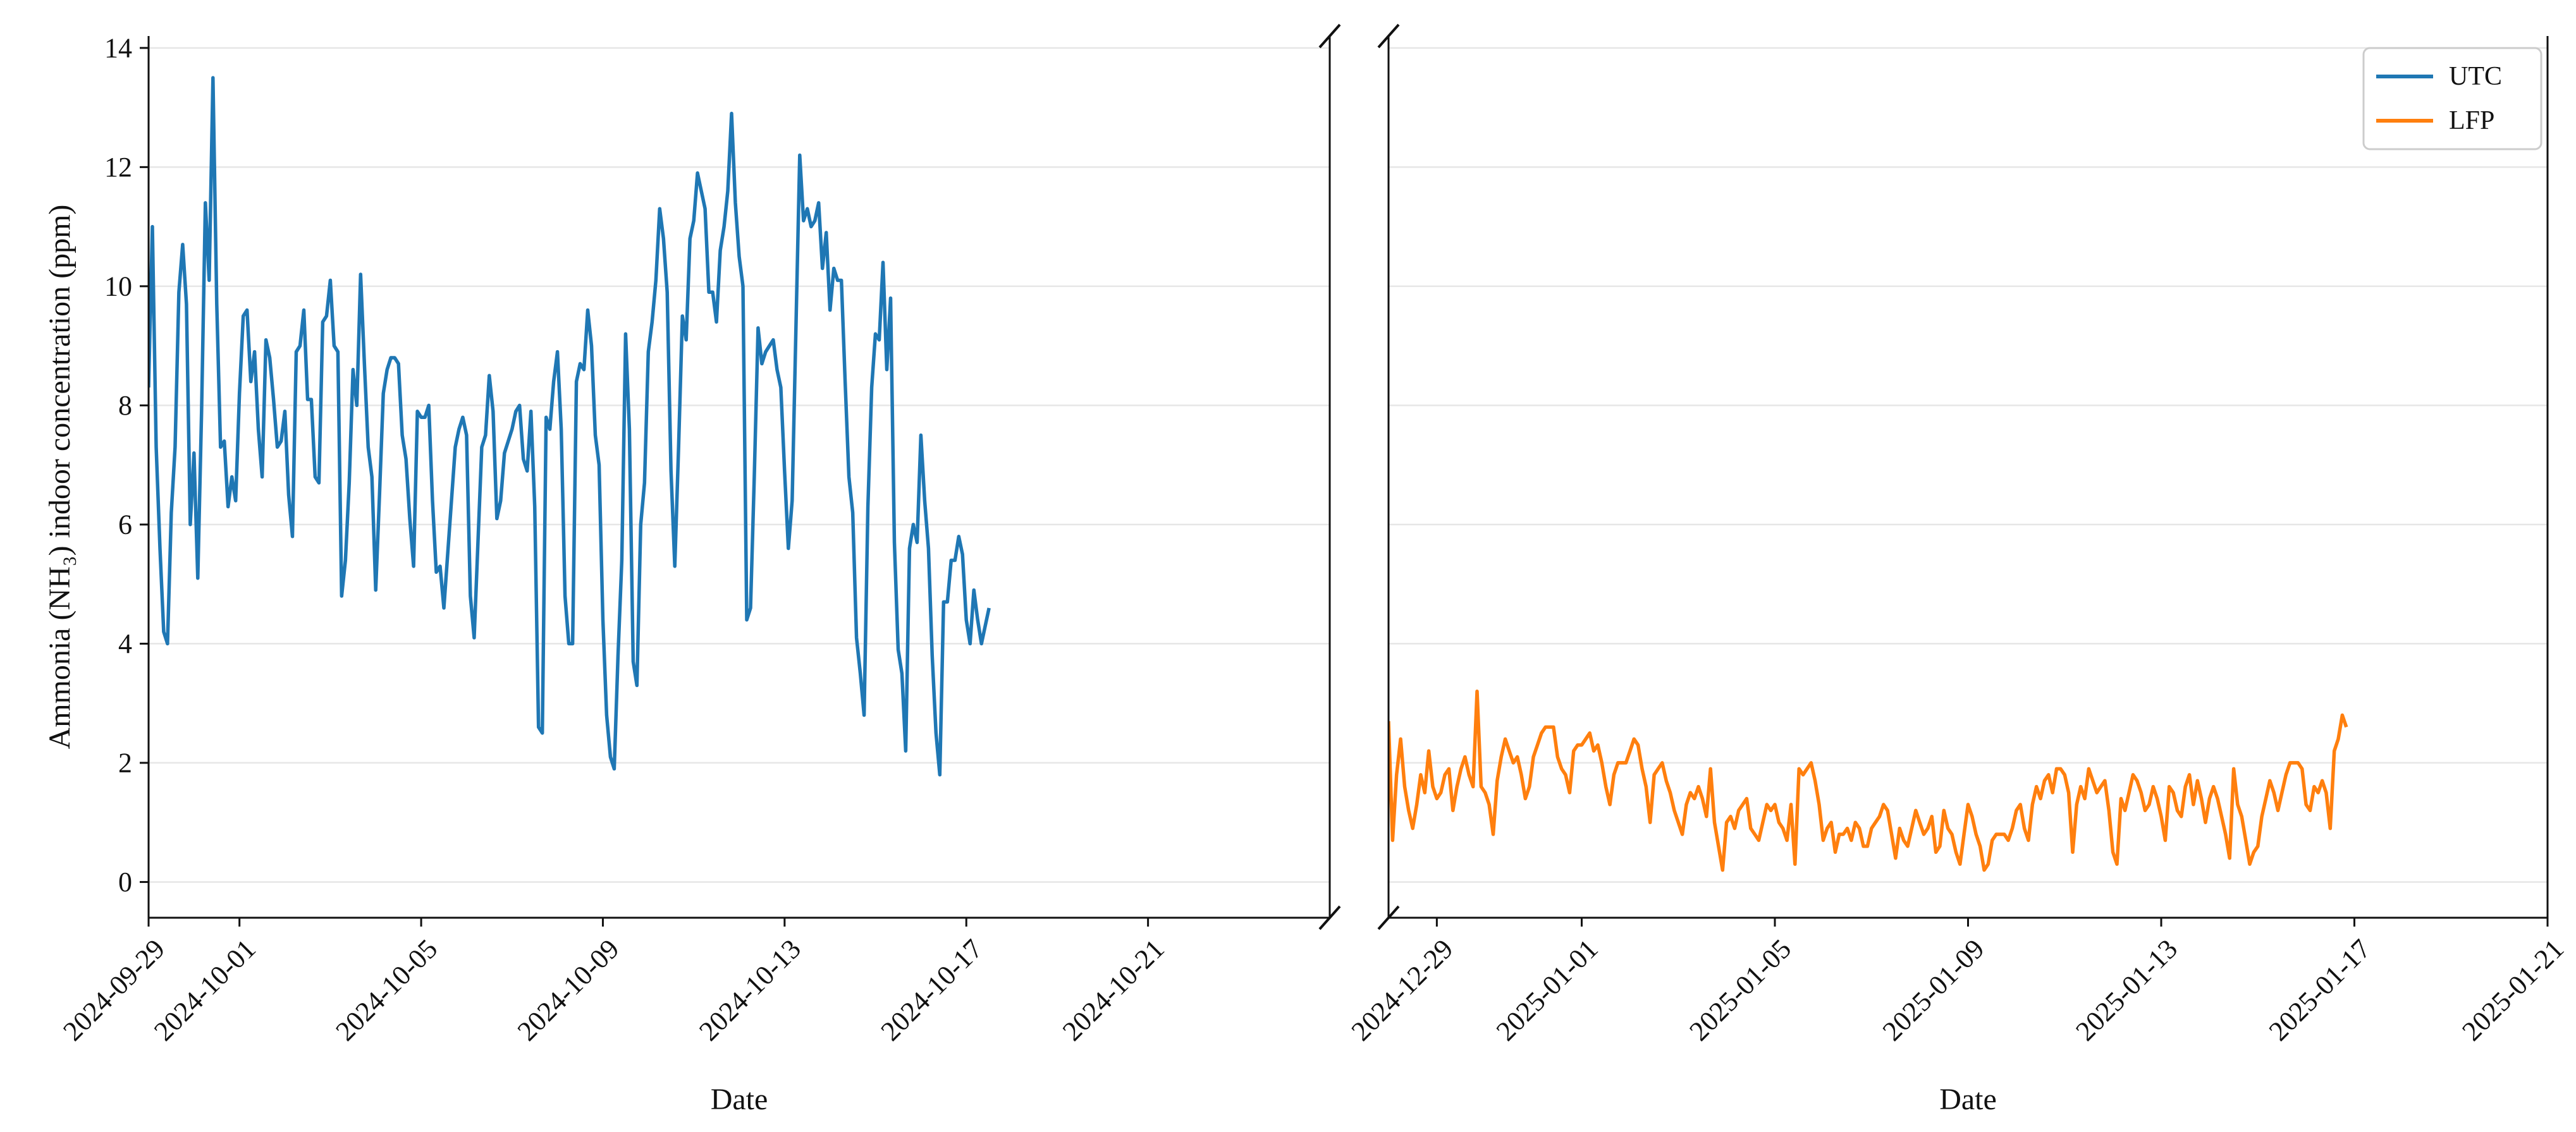  Describe the element at coordinates (1113, 990) in the screenshot. I see `x-tick-label: 2024-10-21` at that location.